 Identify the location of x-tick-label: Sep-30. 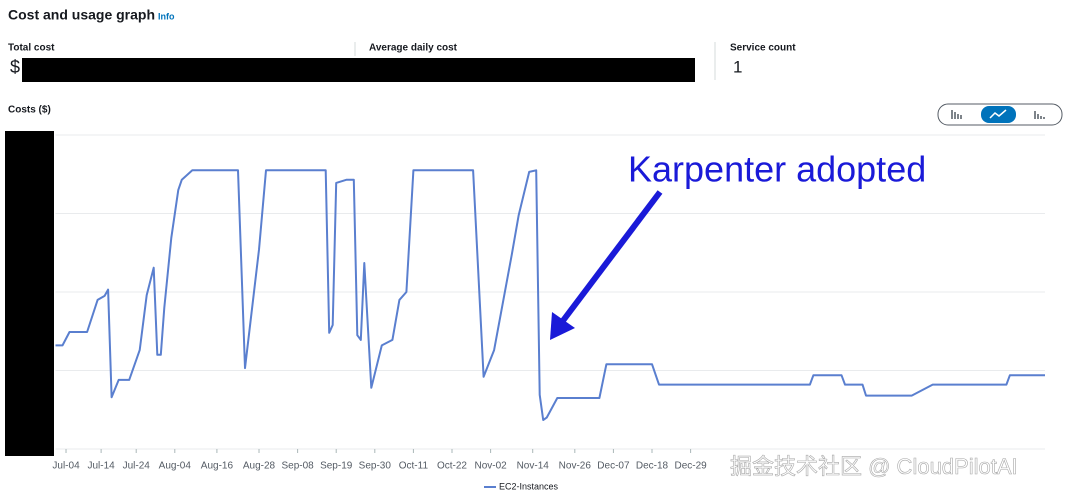
(375, 466).